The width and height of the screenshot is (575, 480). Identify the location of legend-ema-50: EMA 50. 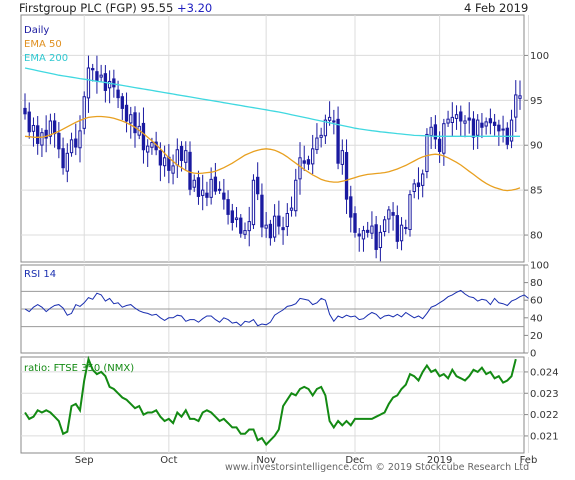
(43, 44).